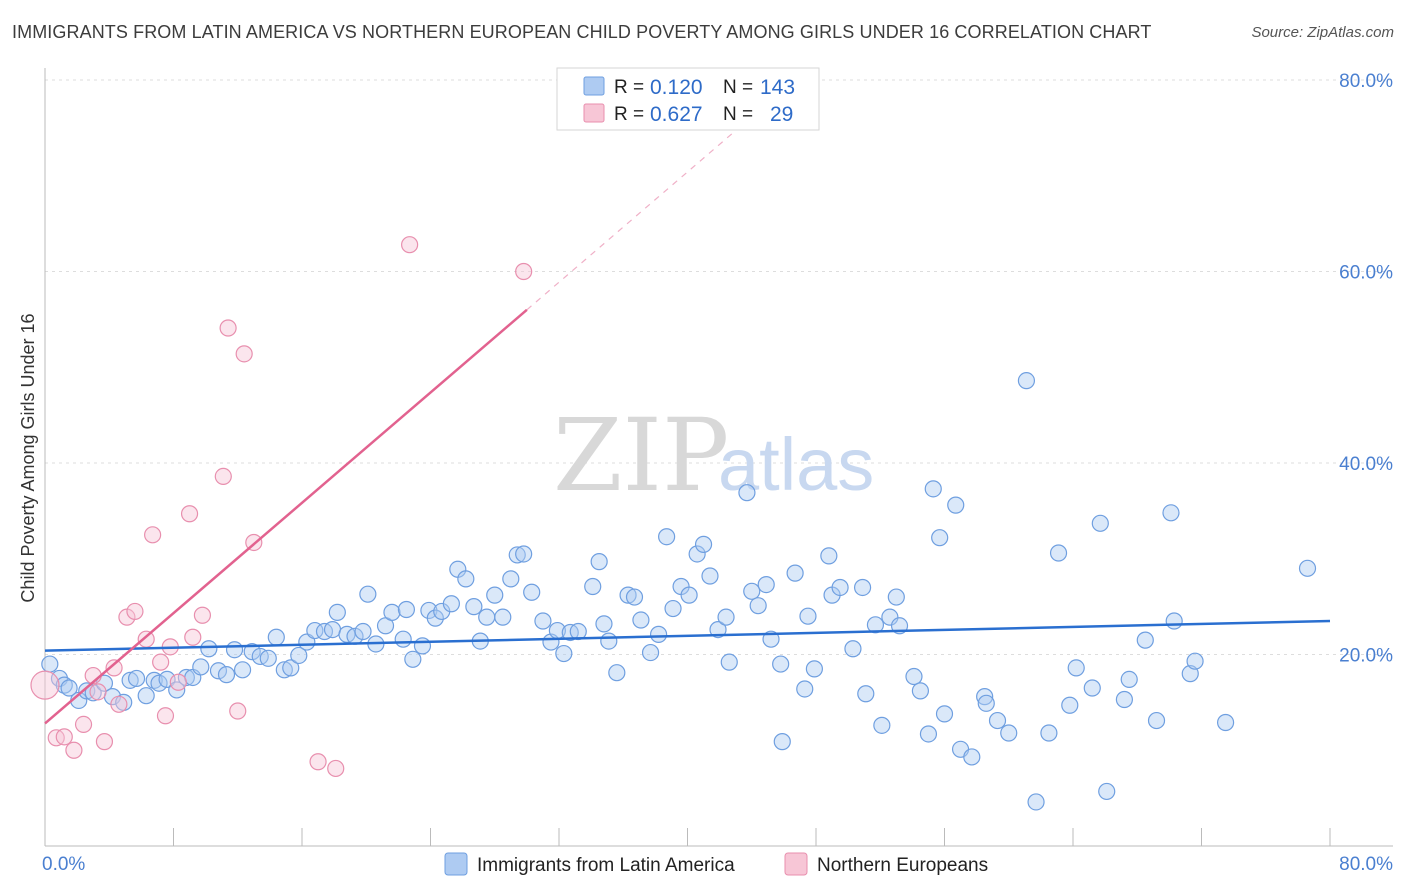  I want to click on stats-blue-n-label: N =, so click(738, 87).